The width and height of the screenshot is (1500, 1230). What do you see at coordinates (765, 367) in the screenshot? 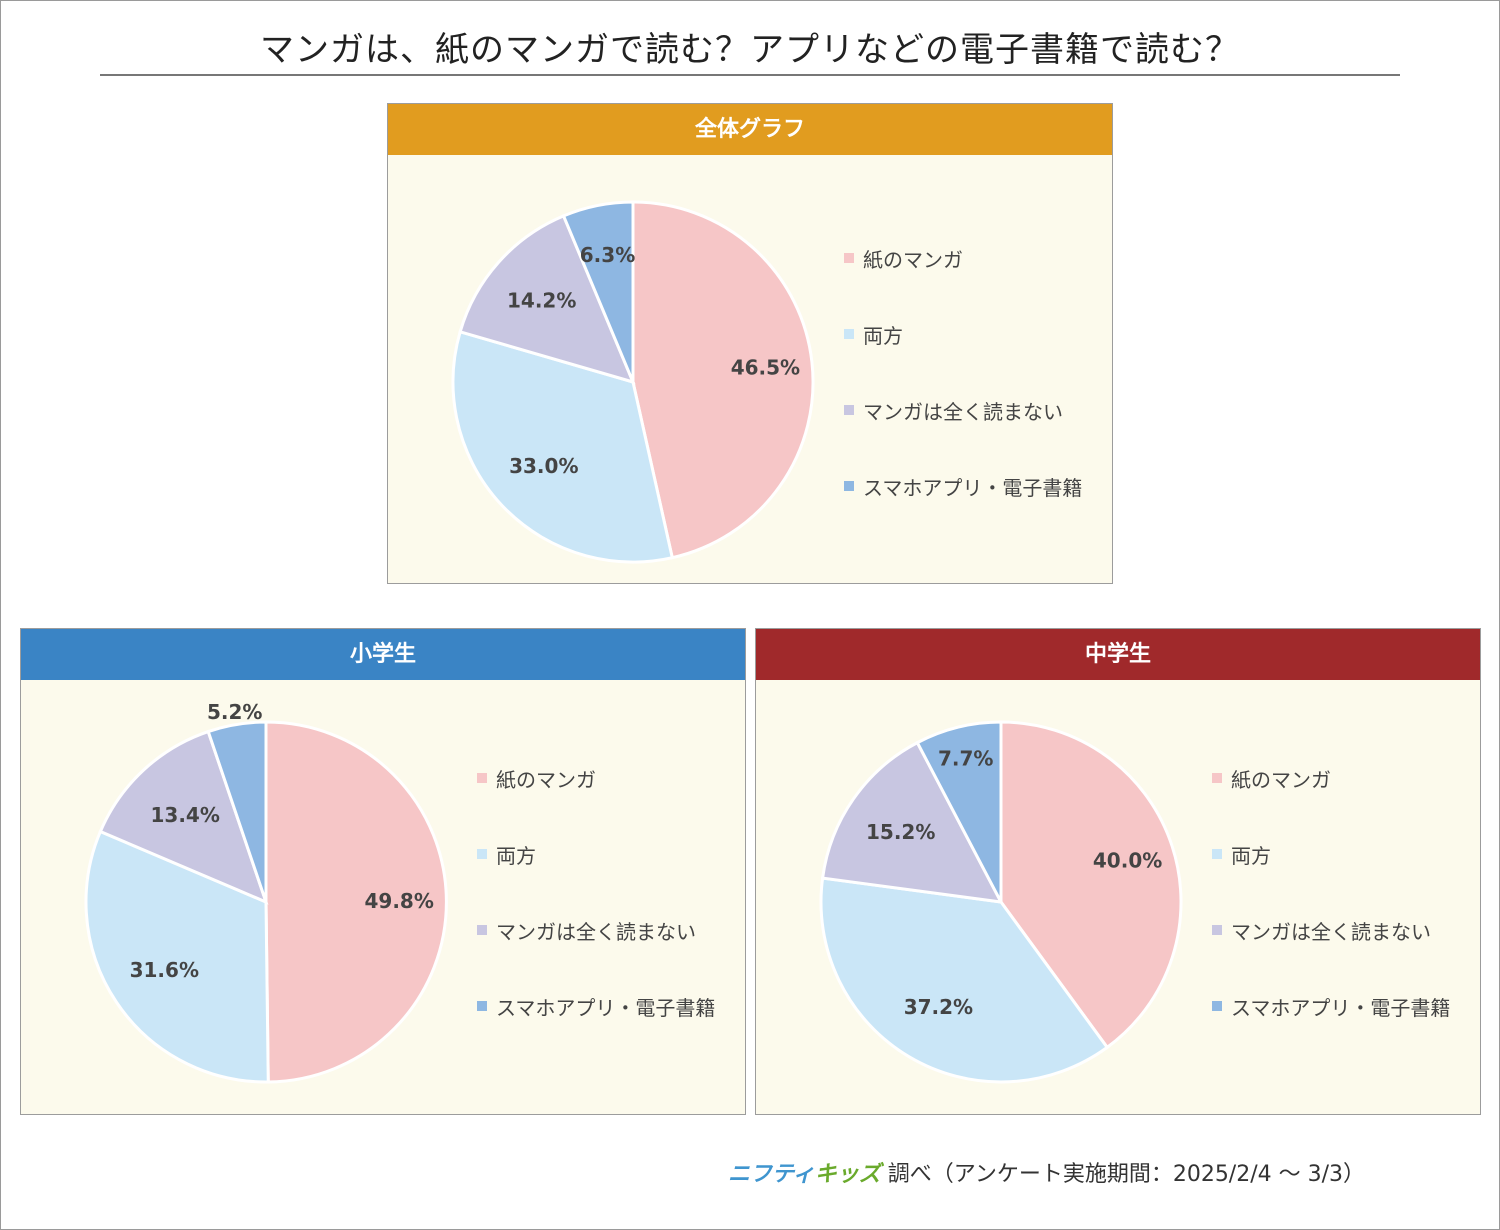
I see `data-label-paper-manga: 46.5%` at bounding box center [765, 367].